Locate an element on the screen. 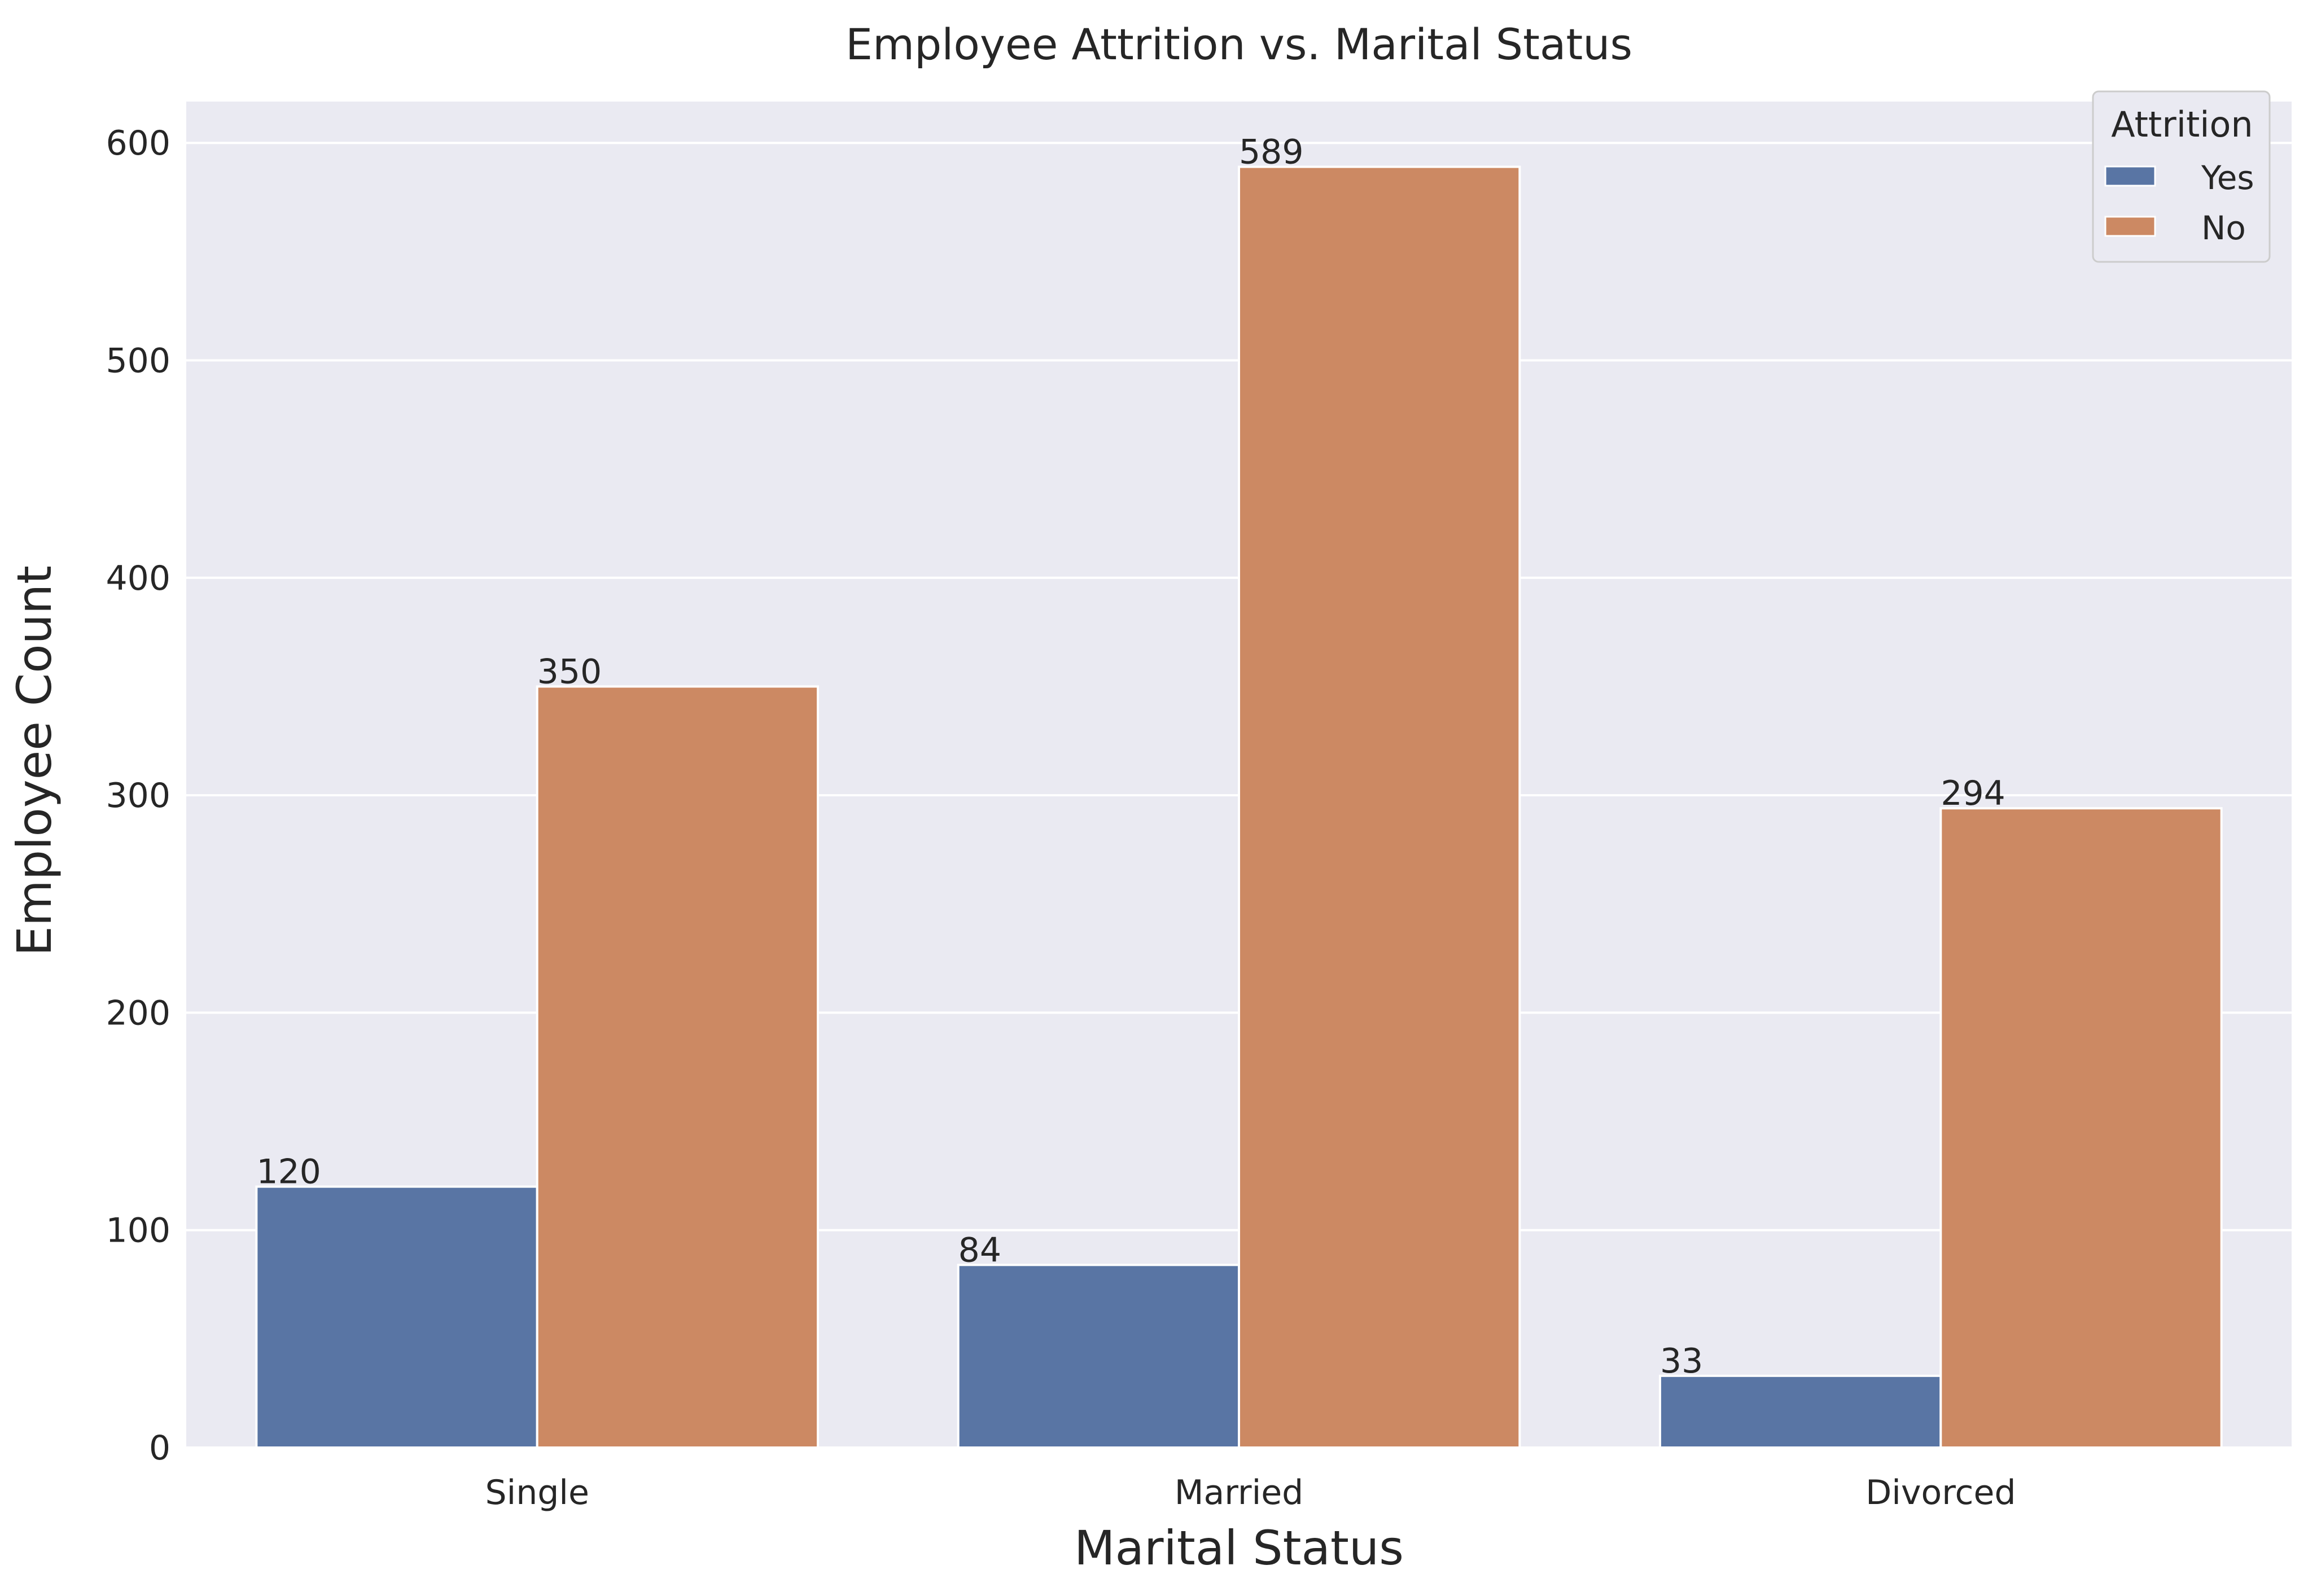  bar-divorced-yes is located at coordinates (1800, 1411).